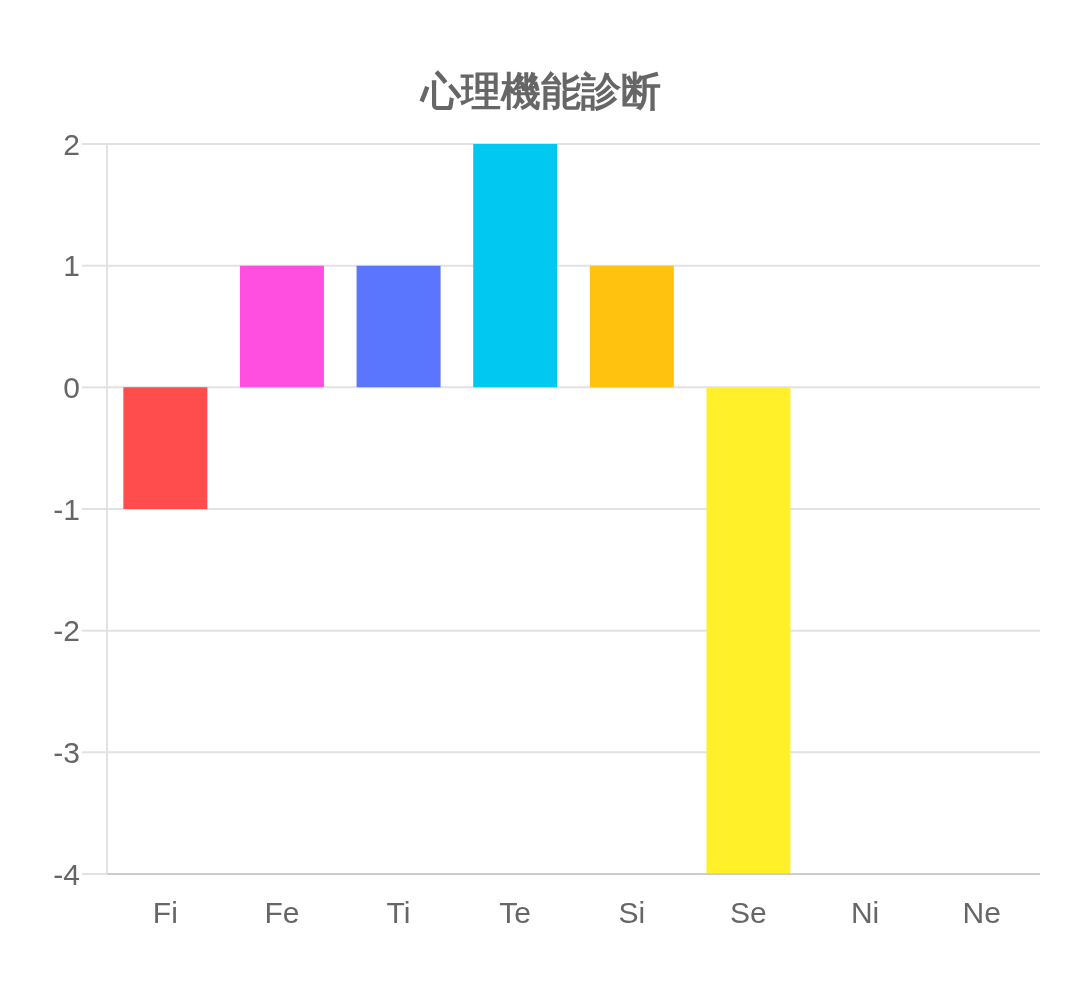 The width and height of the screenshot is (1071, 990). What do you see at coordinates (632, 913) in the screenshot?
I see `x-tick-label: Si` at bounding box center [632, 913].